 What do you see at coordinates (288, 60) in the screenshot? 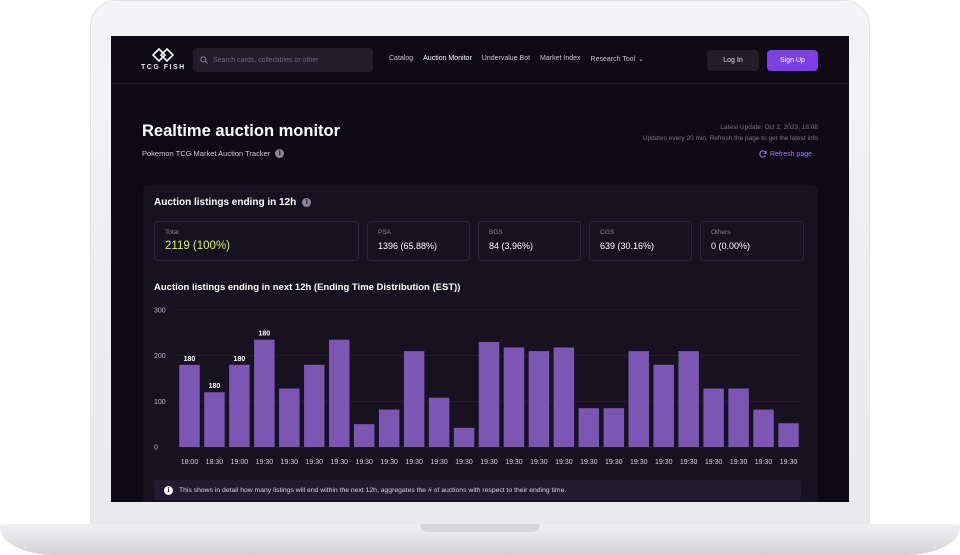
I see `search-input` at bounding box center [288, 60].